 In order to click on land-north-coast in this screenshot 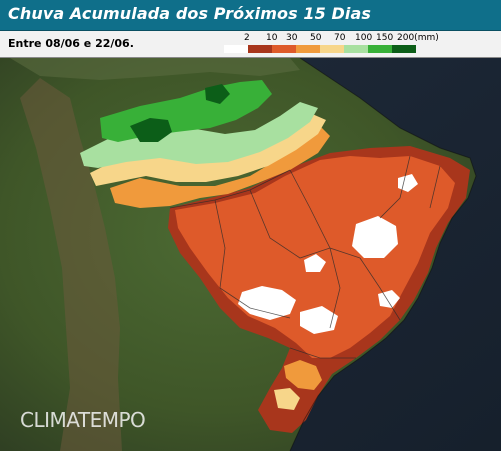, I will do `click(155, 69)`.